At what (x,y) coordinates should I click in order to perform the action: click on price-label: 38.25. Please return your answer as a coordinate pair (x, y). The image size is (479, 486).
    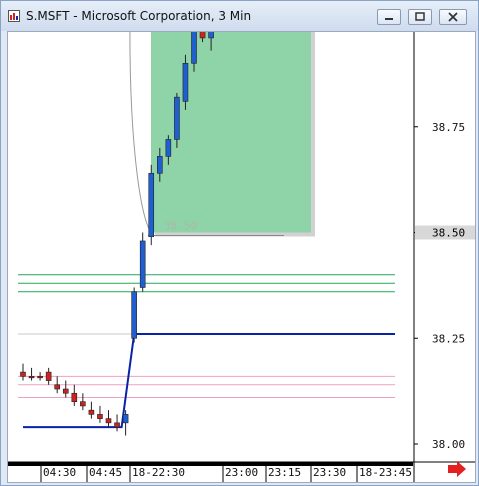
    Looking at the image, I should click on (448, 338).